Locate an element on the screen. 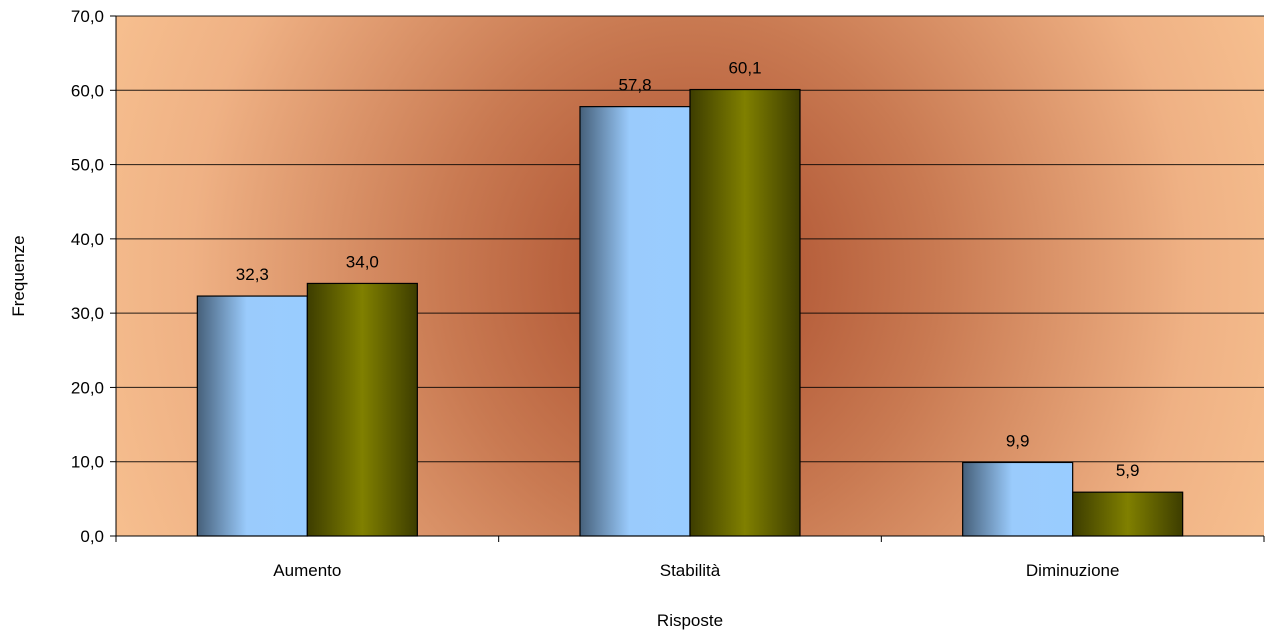  x-category-labels: Aumento Stabilità Diminuzione is located at coordinates (696, 570).